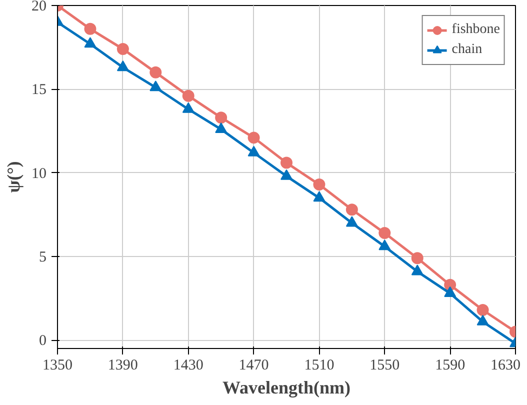 The width and height of the screenshot is (527, 405). What do you see at coordinates (286, 388) in the screenshot?
I see `x-axis-title: Wavelength(nm)` at bounding box center [286, 388].